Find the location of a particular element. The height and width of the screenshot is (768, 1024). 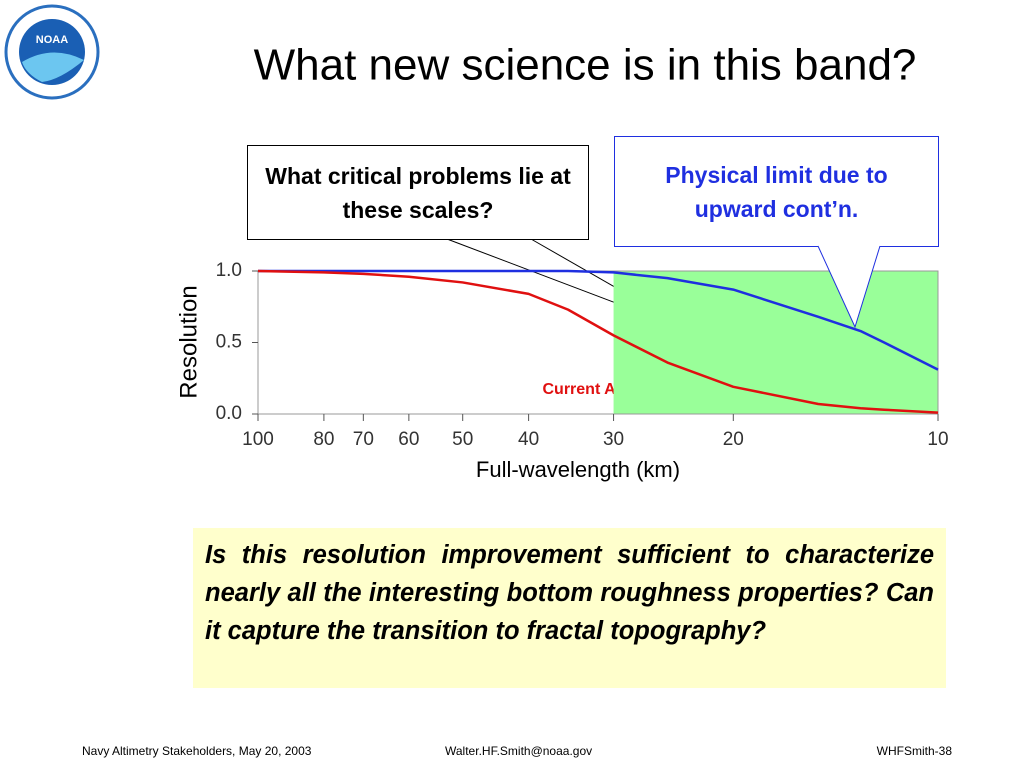

logo-wave is located at coordinates (53, 67).